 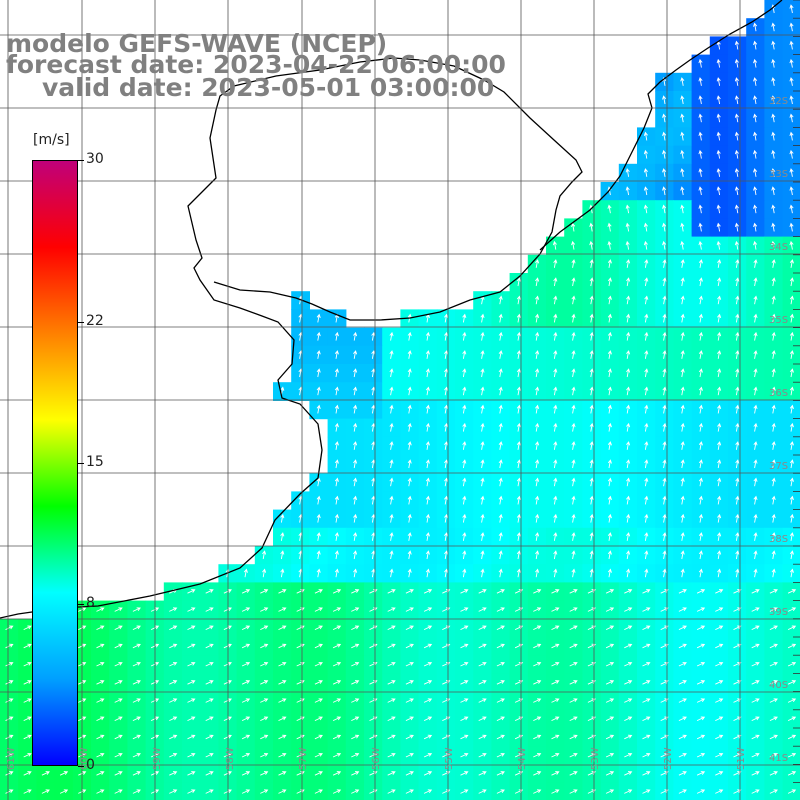 What do you see at coordinates (197, 43) in the screenshot?
I see `model-title: modelo GEFS-WAVE (NCEP)` at bounding box center [197, 43].